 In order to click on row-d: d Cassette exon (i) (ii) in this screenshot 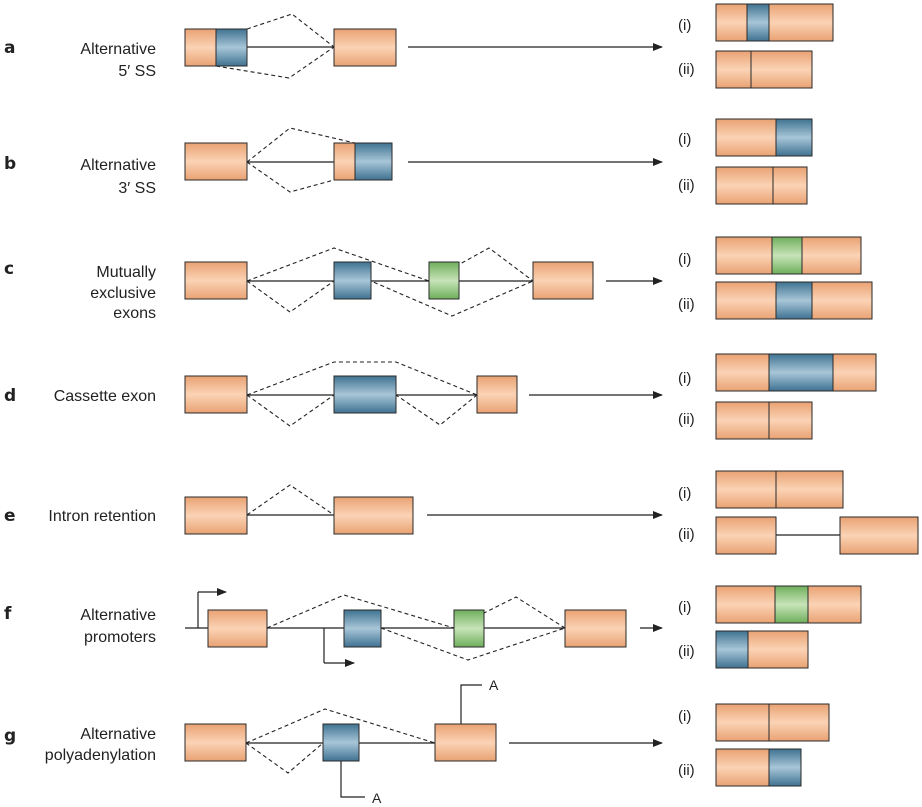, I will do `click(440, 396)`.